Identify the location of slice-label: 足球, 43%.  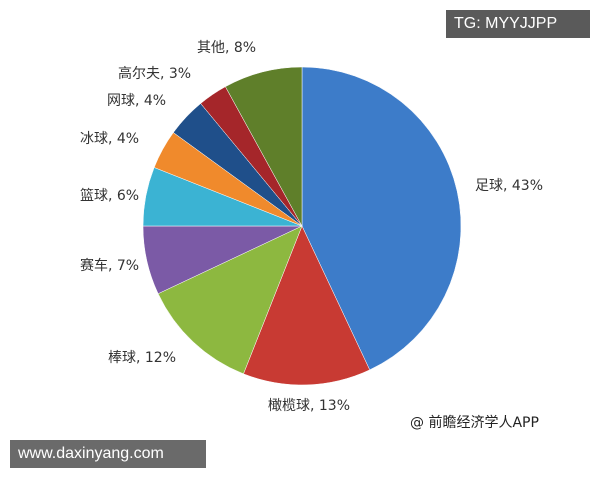
(509, 186).